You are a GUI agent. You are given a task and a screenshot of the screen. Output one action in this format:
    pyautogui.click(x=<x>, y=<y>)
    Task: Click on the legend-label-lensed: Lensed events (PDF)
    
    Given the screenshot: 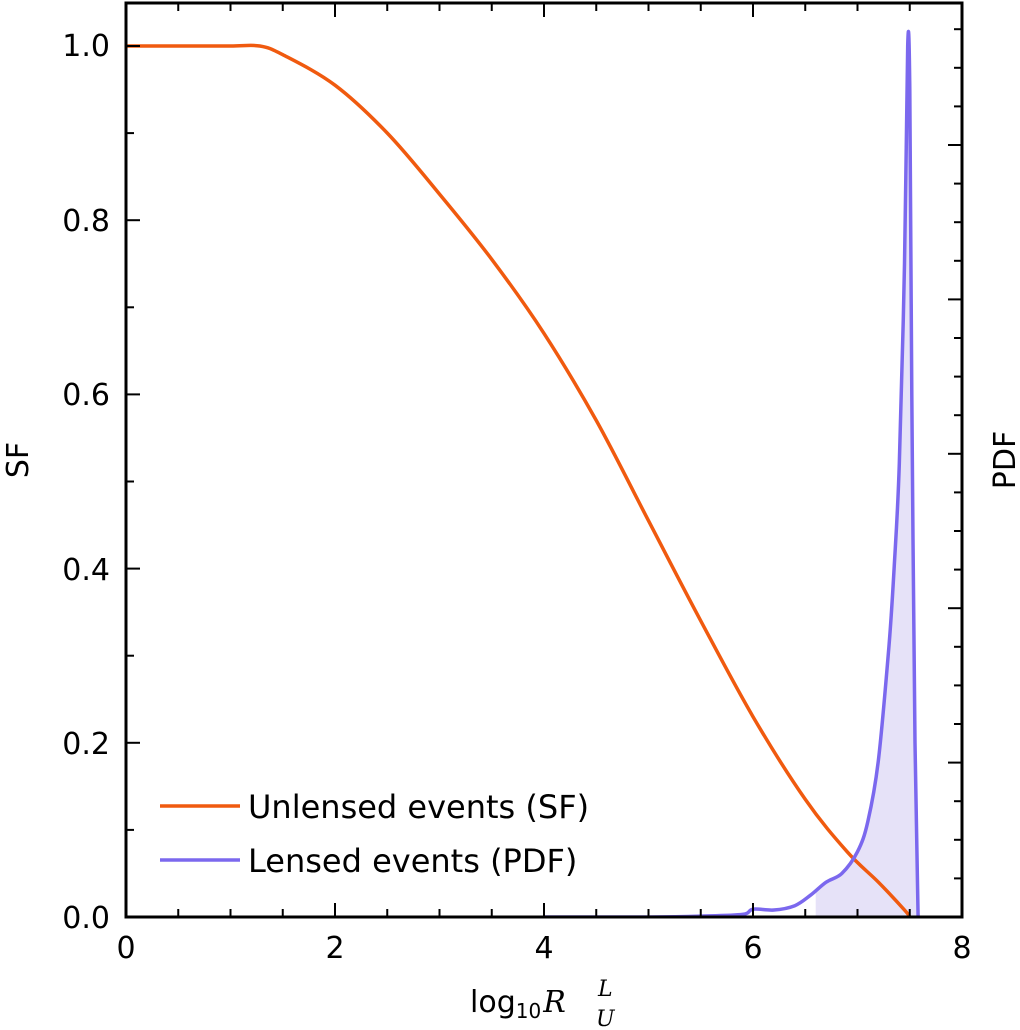 What is the action you would take?
    pyautogui.click(x=412, y=861)
    